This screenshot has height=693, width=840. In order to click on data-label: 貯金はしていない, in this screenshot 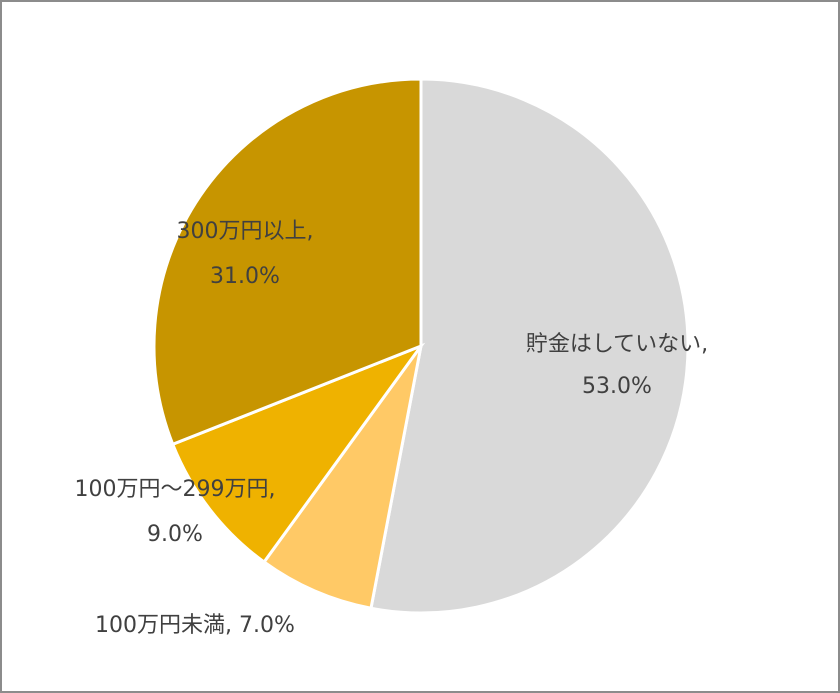, I will do `click(617, 344)`.